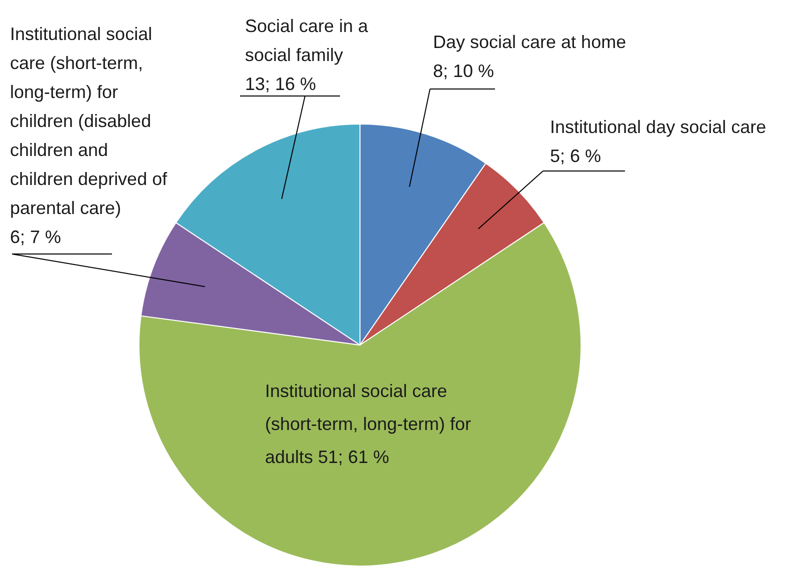  Describe the element at coordinates (280, 84) in the screenshot. I see `data-label: 13; 16 %` at that location.